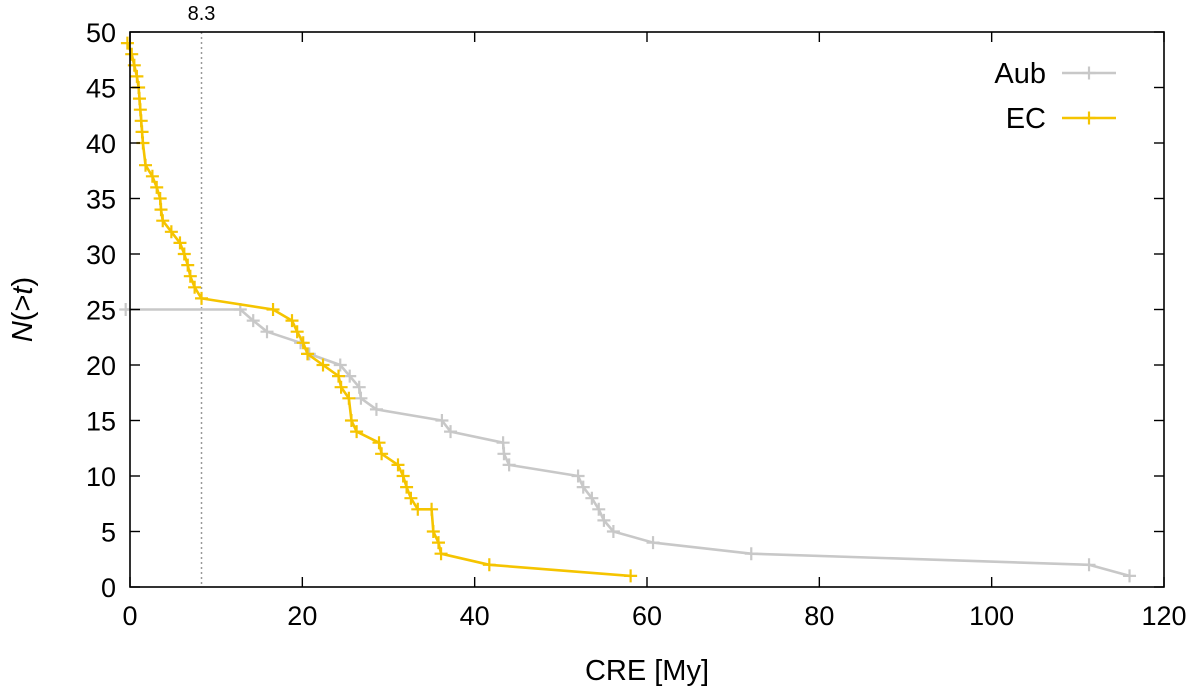 The image size is (1200, 695). What do you see at coordinates (991, 616) in the screenshot?
I see `x-tick-label: 100` at bounding box center [991, 616].